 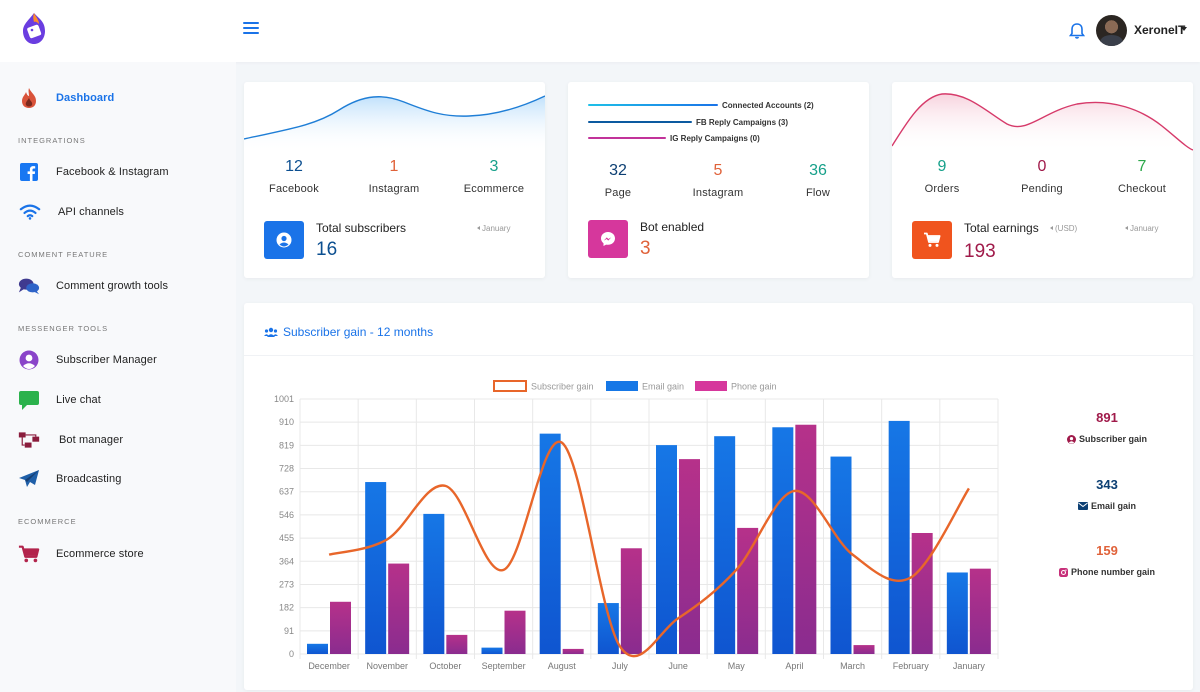 What do you see at coordinates (394, 123) in the screenshot?
I see `subscribers-trend-sparkline` at bounding box center [394, 123].